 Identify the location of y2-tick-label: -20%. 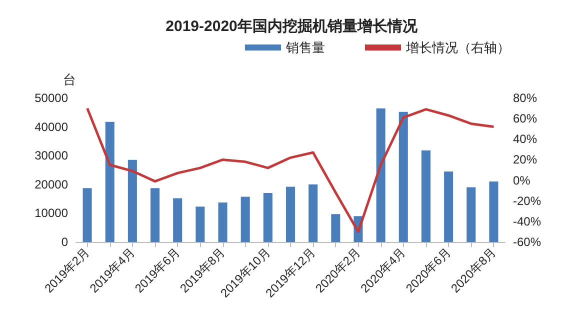
(527, 201).